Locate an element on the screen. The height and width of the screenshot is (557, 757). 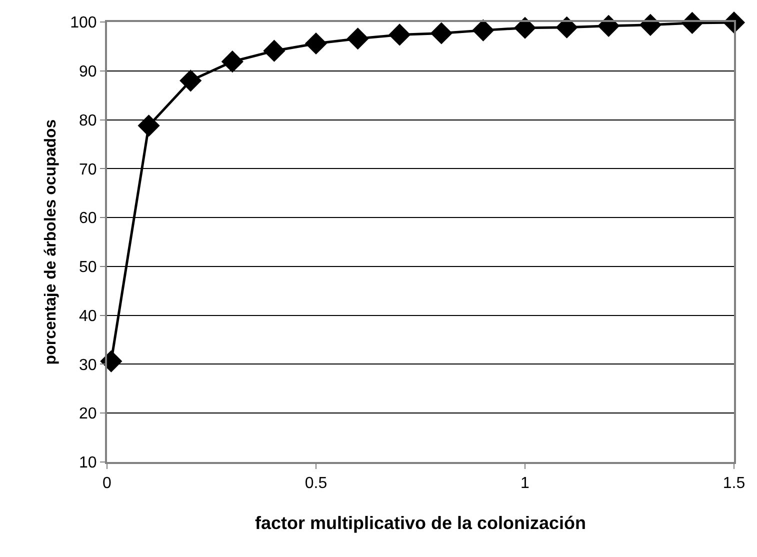
y-tick-label: 70 is located at coordinates (88, 169).